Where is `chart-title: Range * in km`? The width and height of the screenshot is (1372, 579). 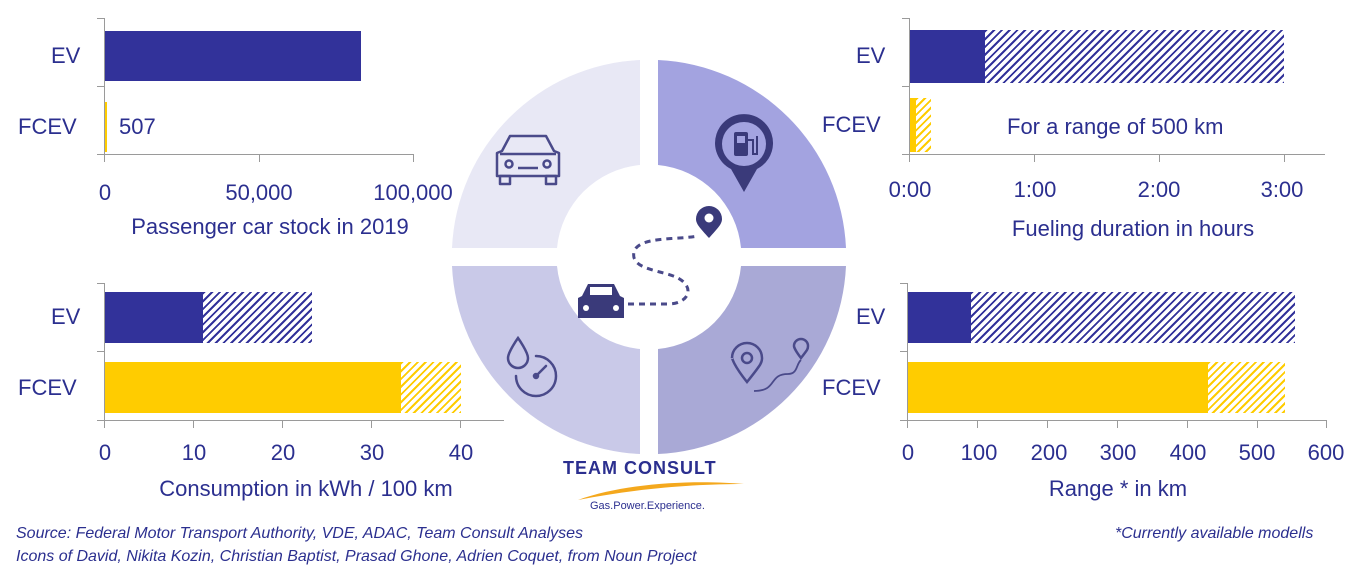 chart-title: Range * in km is located at coordinates (1118, 488).